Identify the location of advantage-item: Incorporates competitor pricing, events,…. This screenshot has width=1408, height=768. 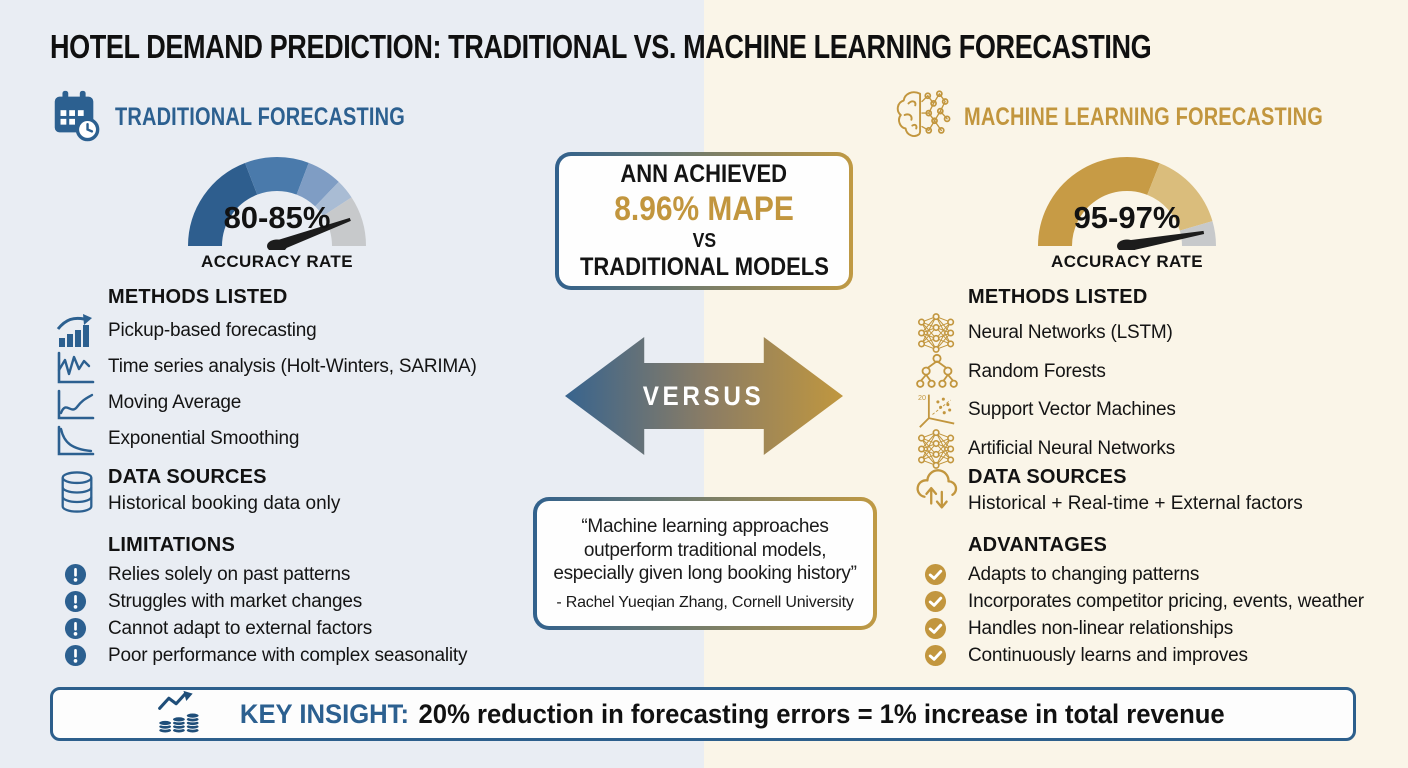
(1136, 601).